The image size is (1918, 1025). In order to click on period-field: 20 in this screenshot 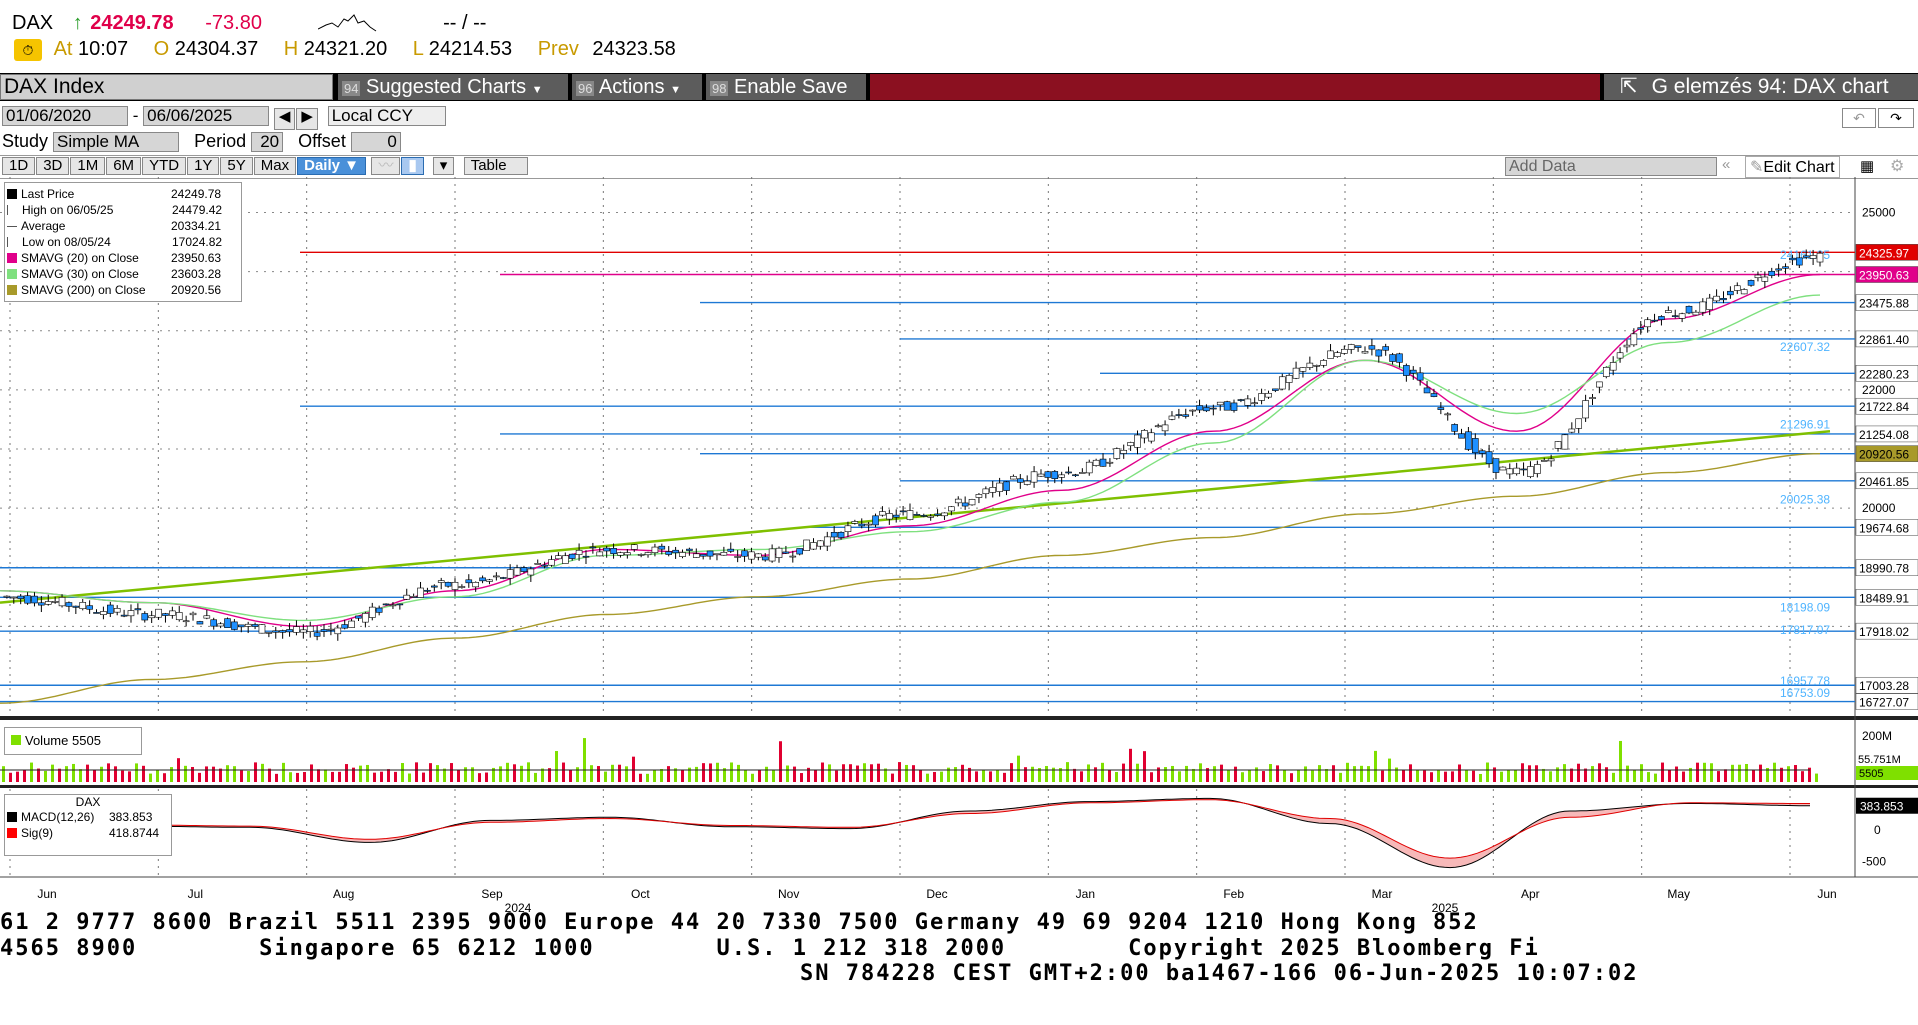, I will do `click(267, 142)`.